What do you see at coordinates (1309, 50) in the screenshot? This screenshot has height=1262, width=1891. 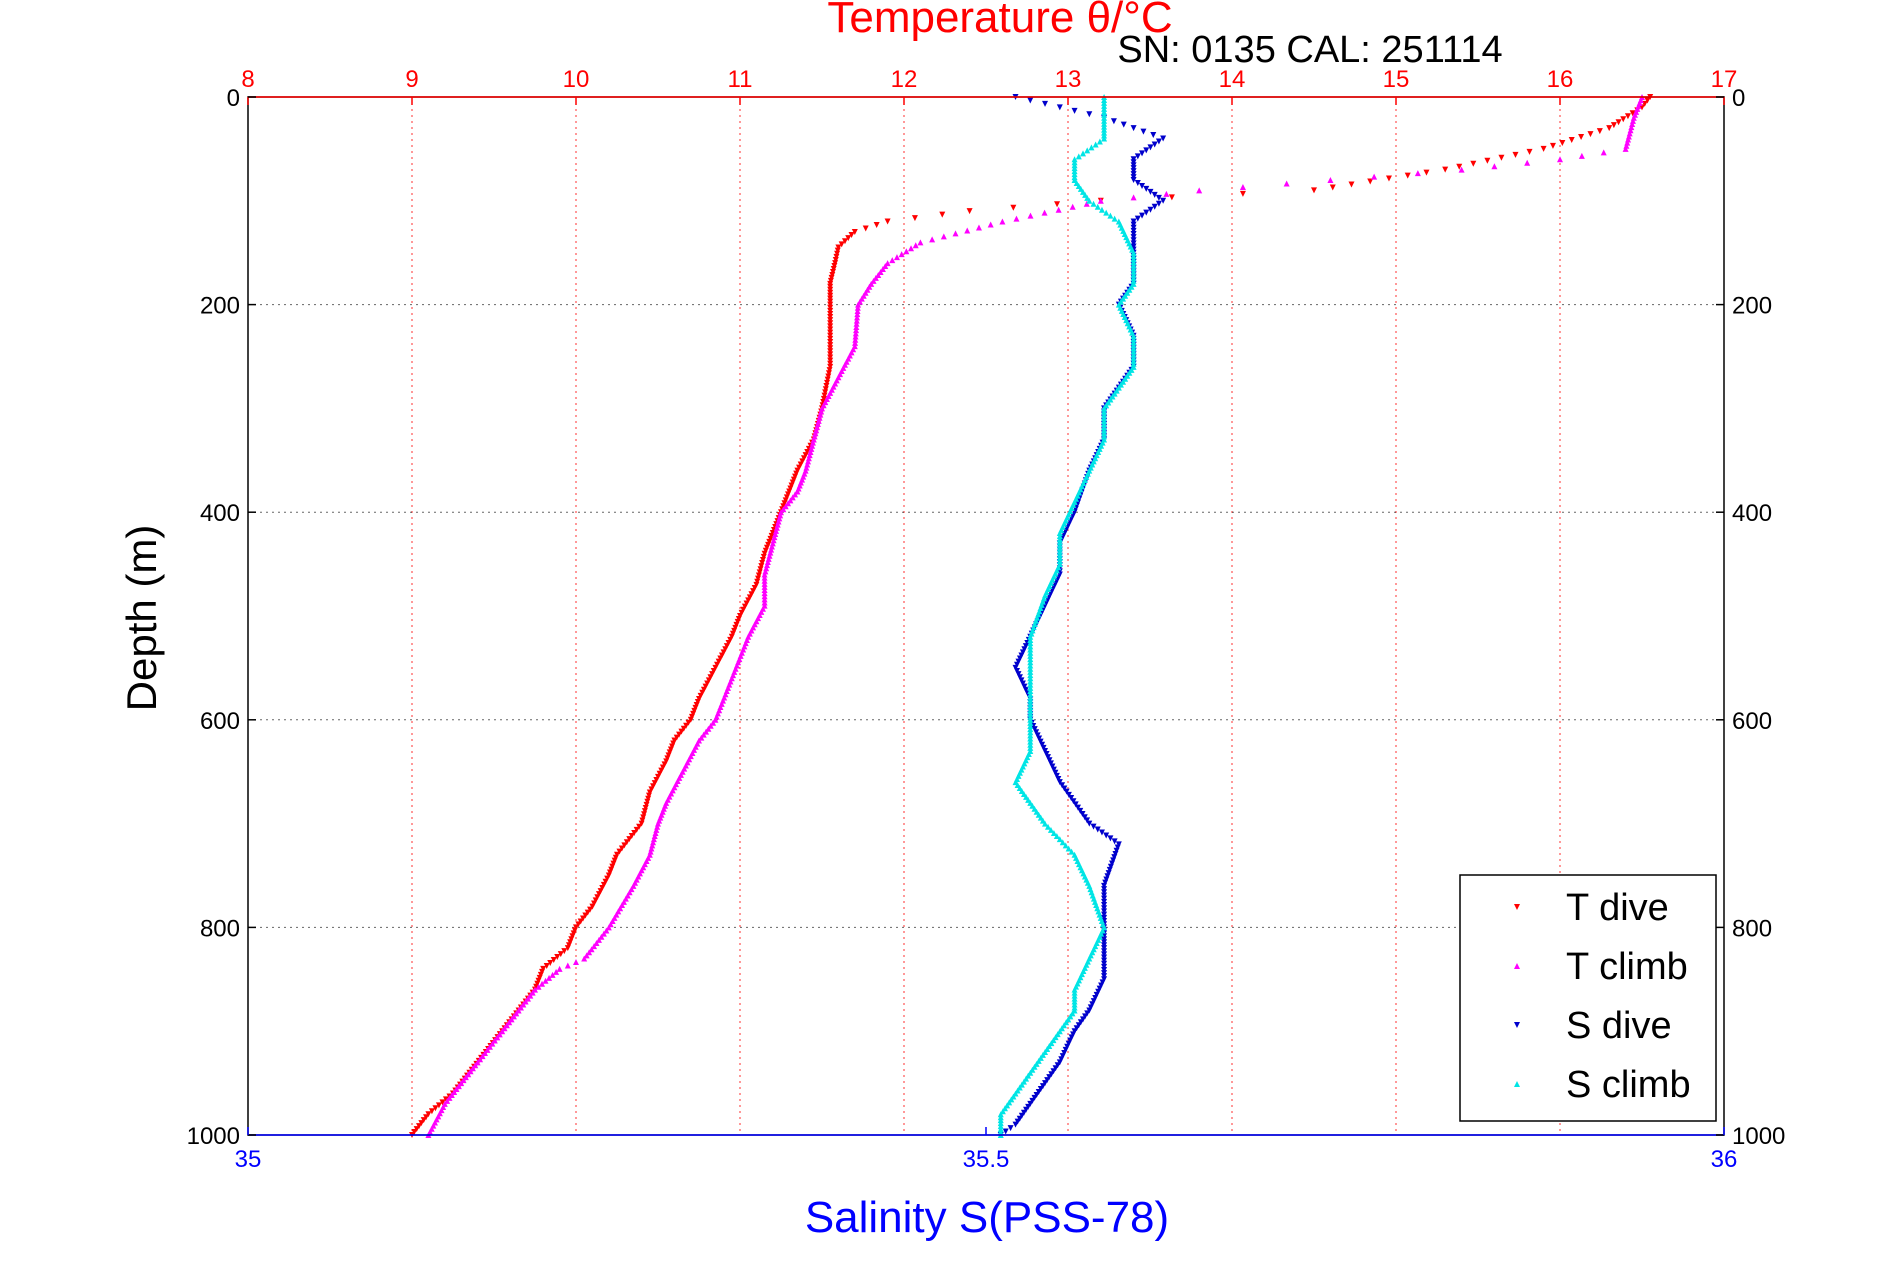 I see `chart-subtitle: SN: 0135 CAL: 251114` at bounding box center [1309, 50].